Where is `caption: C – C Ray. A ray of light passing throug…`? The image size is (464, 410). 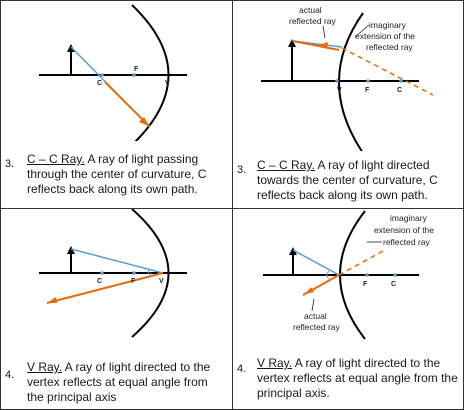
caption: C – C Ray. A ray of light passing throug… is located at coordinates (127, 174).